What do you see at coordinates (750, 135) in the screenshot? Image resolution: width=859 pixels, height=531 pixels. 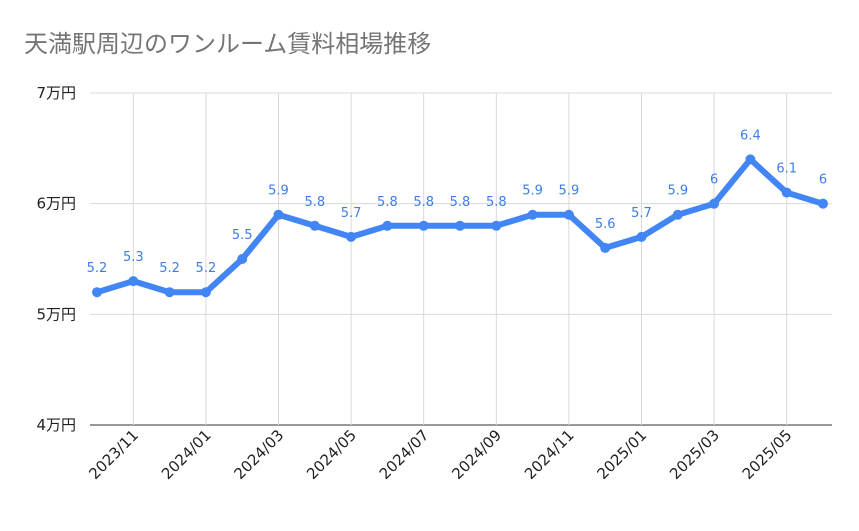 I see `data-label: 6.4` at bounding box center [750, 135].